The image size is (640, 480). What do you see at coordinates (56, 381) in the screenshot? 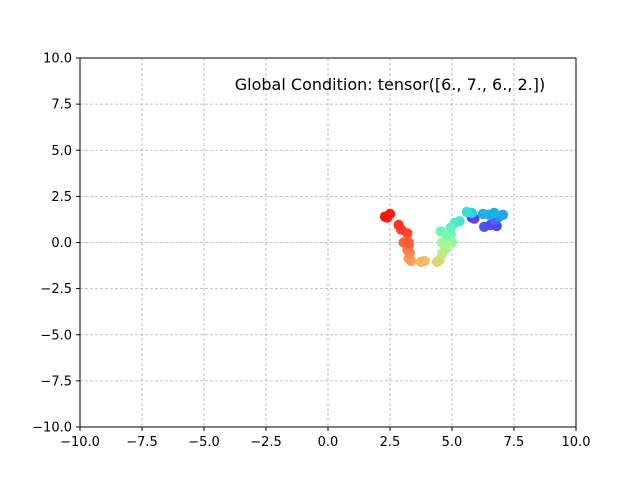
I see `y-tick-label: −7.5` at bounding box center [56, 381].